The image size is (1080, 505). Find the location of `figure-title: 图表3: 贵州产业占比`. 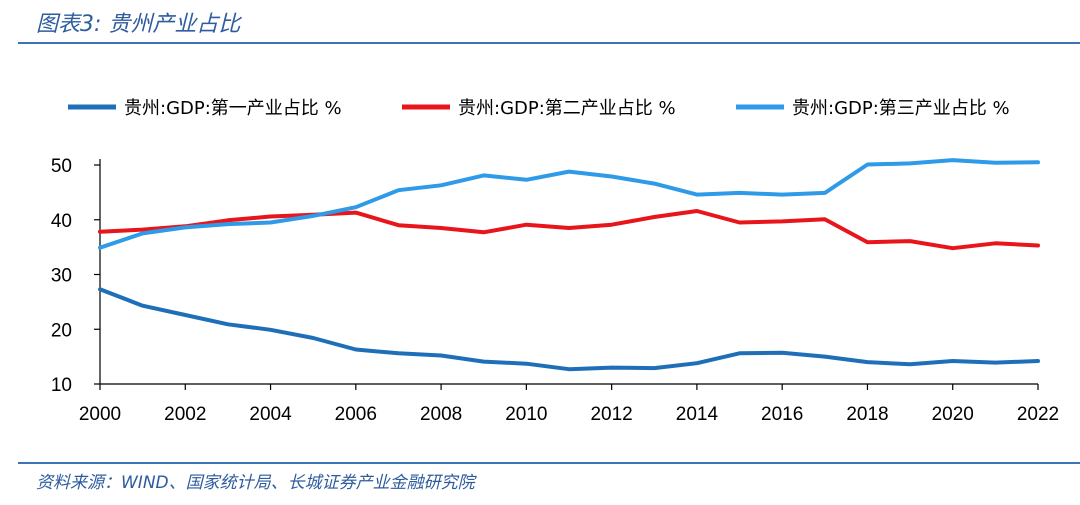

figure-title: 图表3: 贵州产业占比 is located at coordinates (138, 24).